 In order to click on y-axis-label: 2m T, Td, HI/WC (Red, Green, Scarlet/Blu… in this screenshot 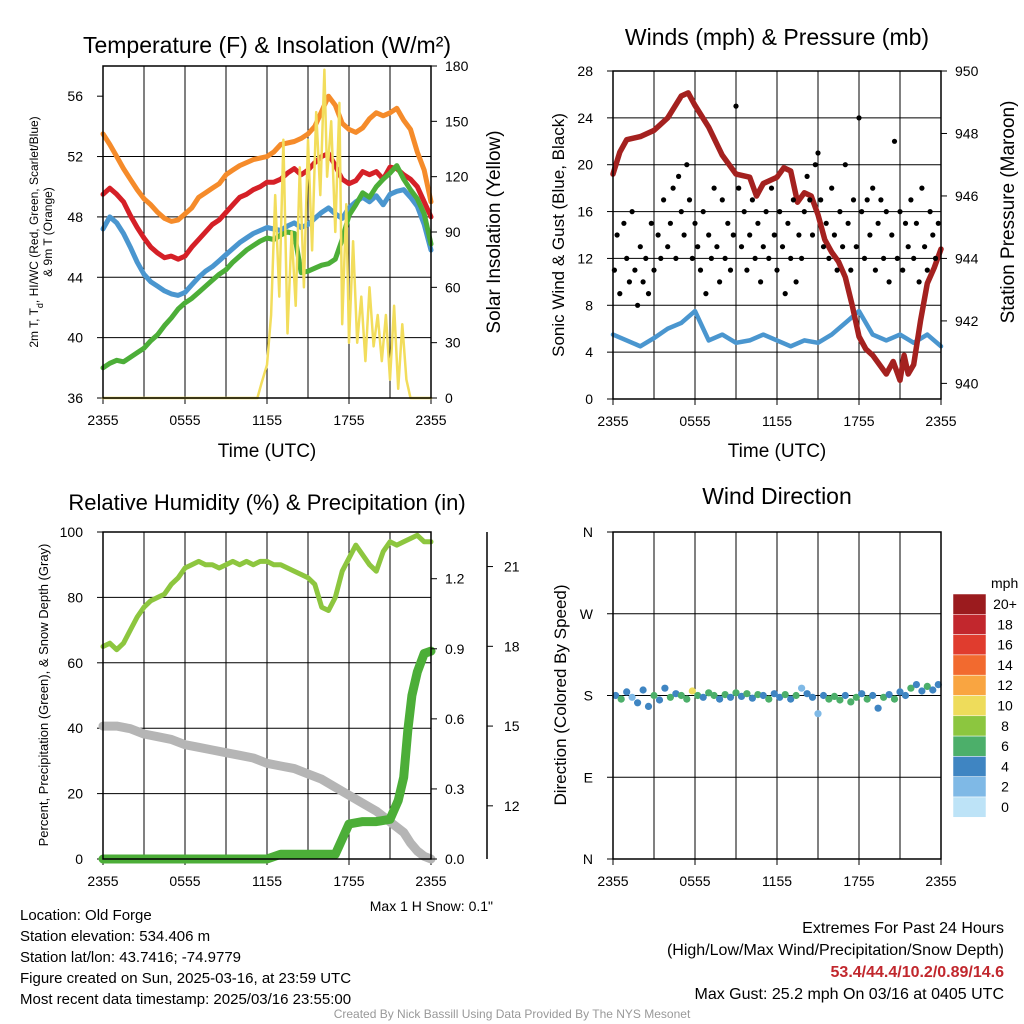, I will do `click(41, 231)`.